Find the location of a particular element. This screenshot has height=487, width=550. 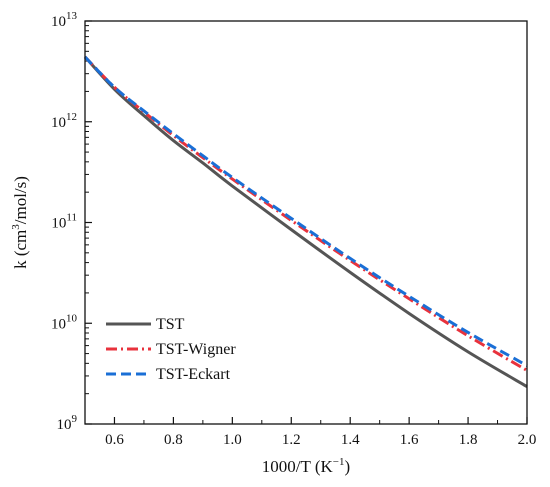

y-tick-label: 1013 is located at coordinates (64, 20).